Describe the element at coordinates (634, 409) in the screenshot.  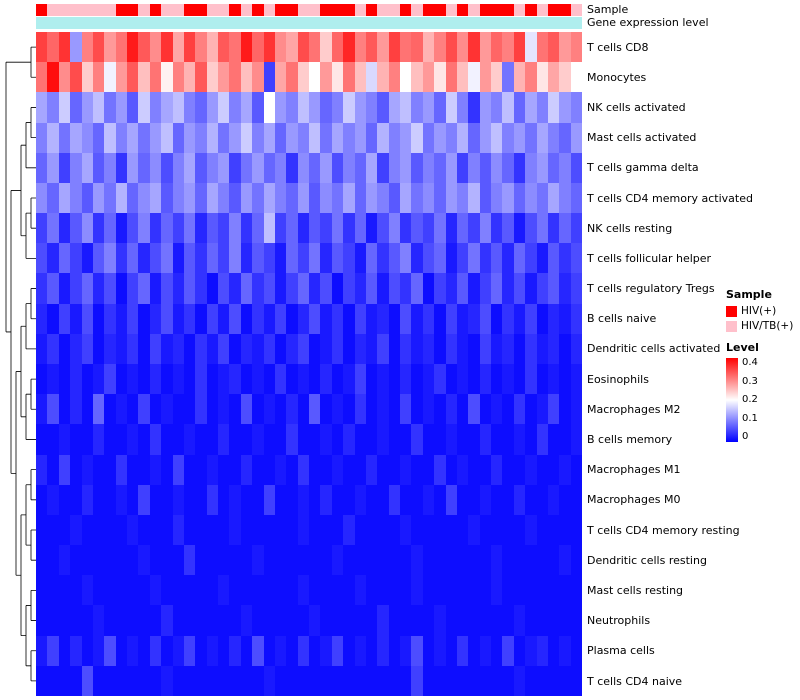
I see `row-label: Macrophages M2` at that location.